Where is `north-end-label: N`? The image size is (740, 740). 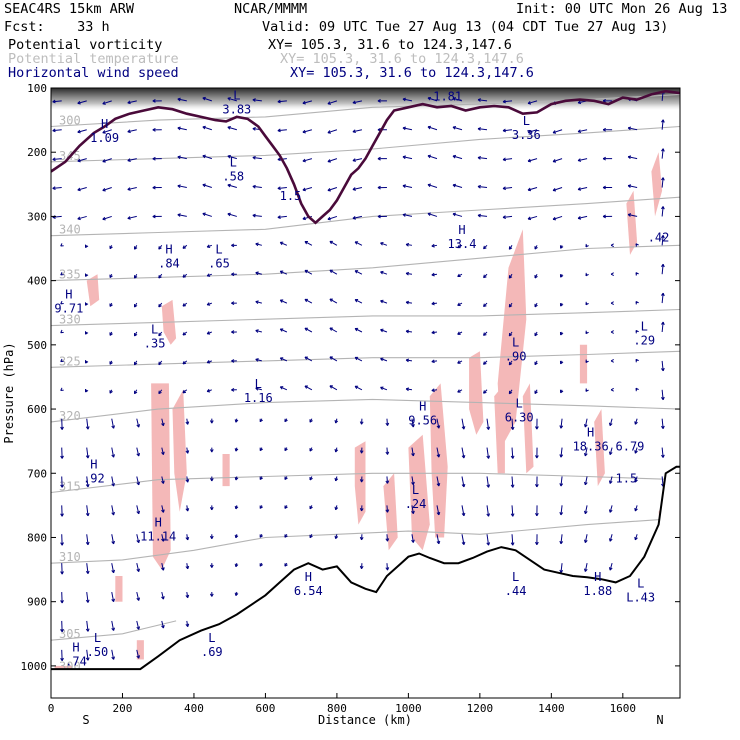
north-end-label: N is located at coordinates (659, 720).